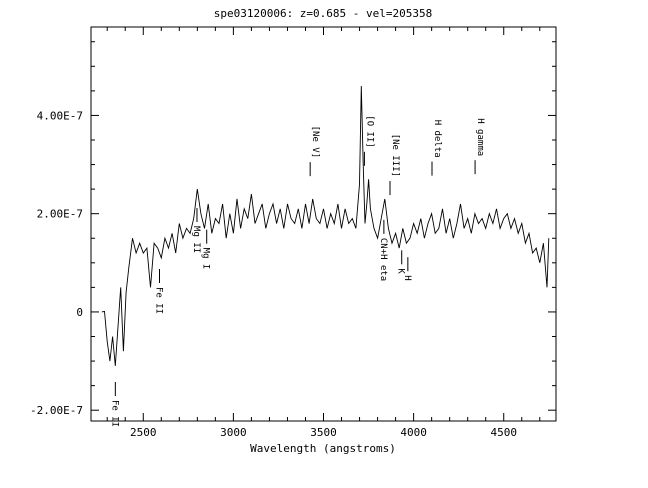 This screenshot has height=488, width=648. I want to click on x-tick-label: 3500, so click(323, 432).